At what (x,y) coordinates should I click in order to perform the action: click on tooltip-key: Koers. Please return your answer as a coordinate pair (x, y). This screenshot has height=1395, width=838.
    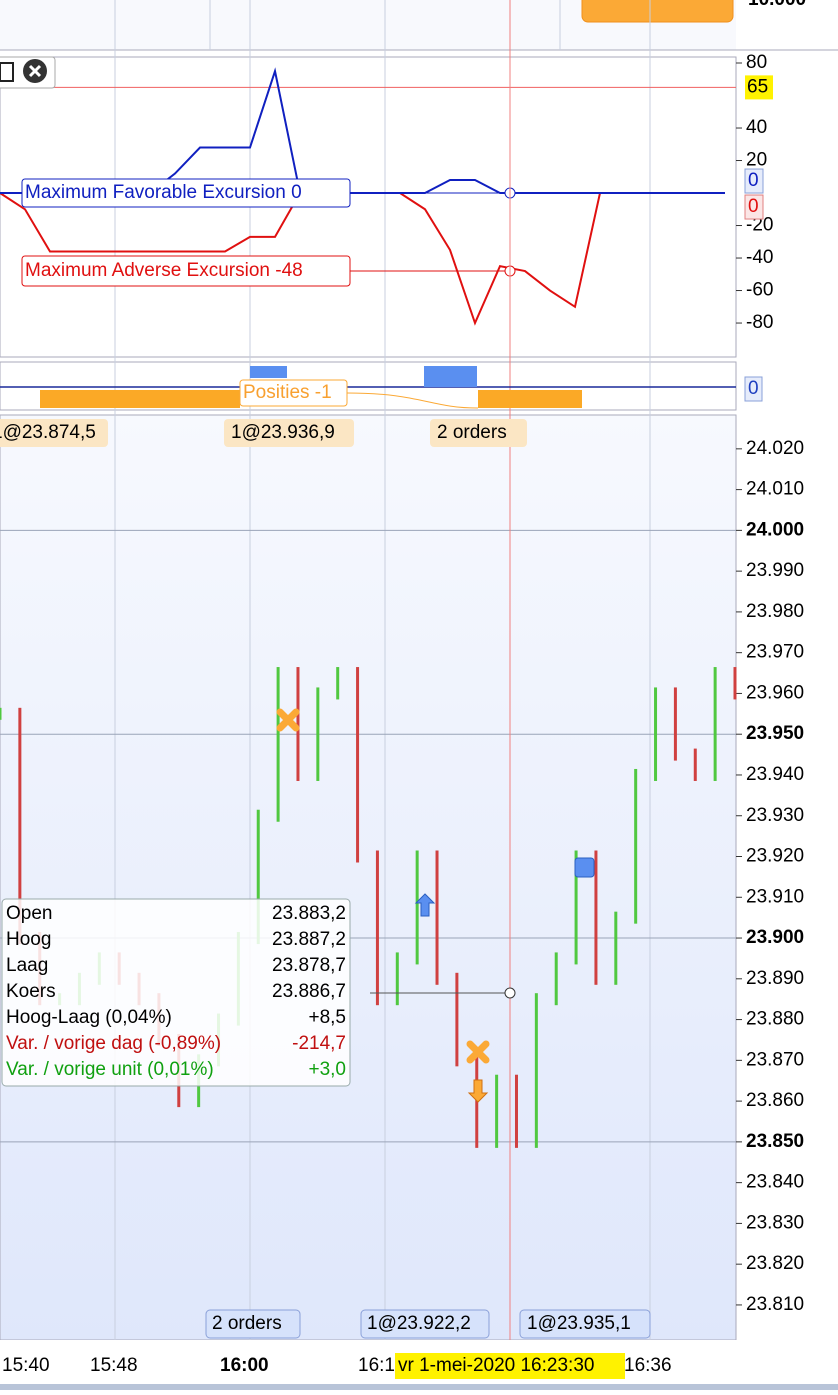
    Looking at the image, I should click on (31, 991).